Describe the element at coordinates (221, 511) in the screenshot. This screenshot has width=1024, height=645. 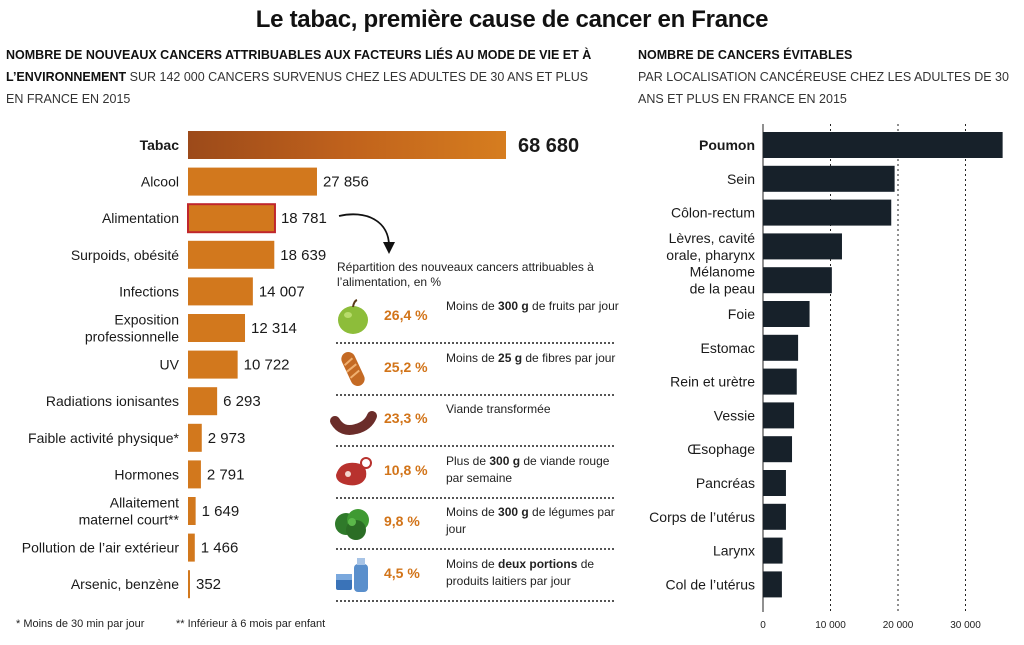
I see `value-label-10: 1 649` at that location.